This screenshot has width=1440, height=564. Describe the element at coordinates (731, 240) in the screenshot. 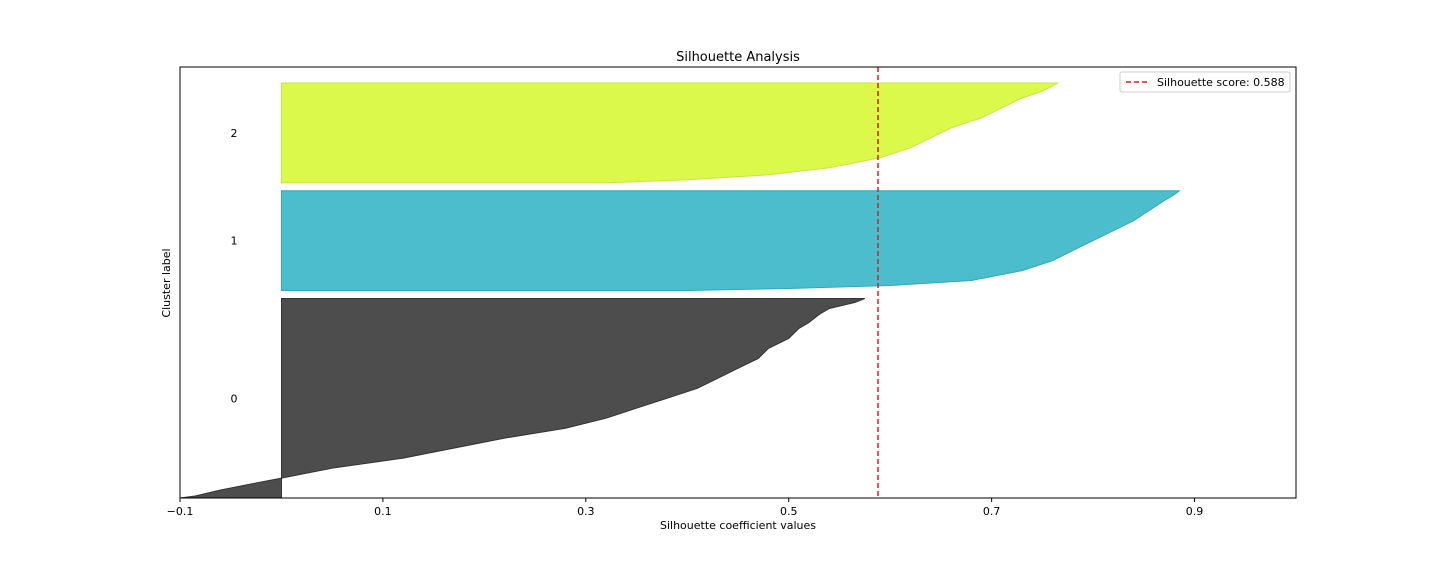

I see `cluster-1-area` at that location.